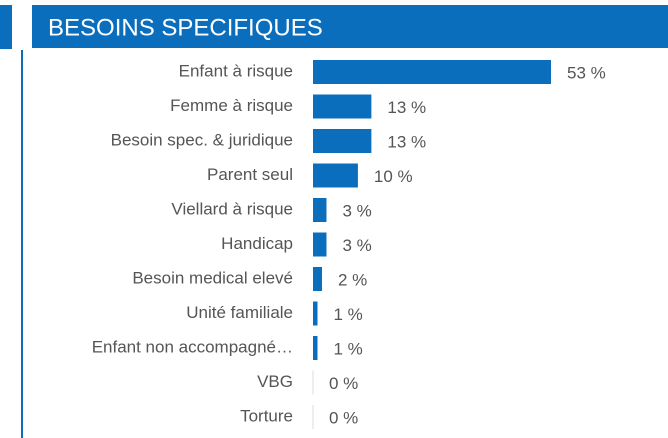 The height and width of the screenshot is (438, 668). I want to click on value-label: 10 %, so click(393, 176).